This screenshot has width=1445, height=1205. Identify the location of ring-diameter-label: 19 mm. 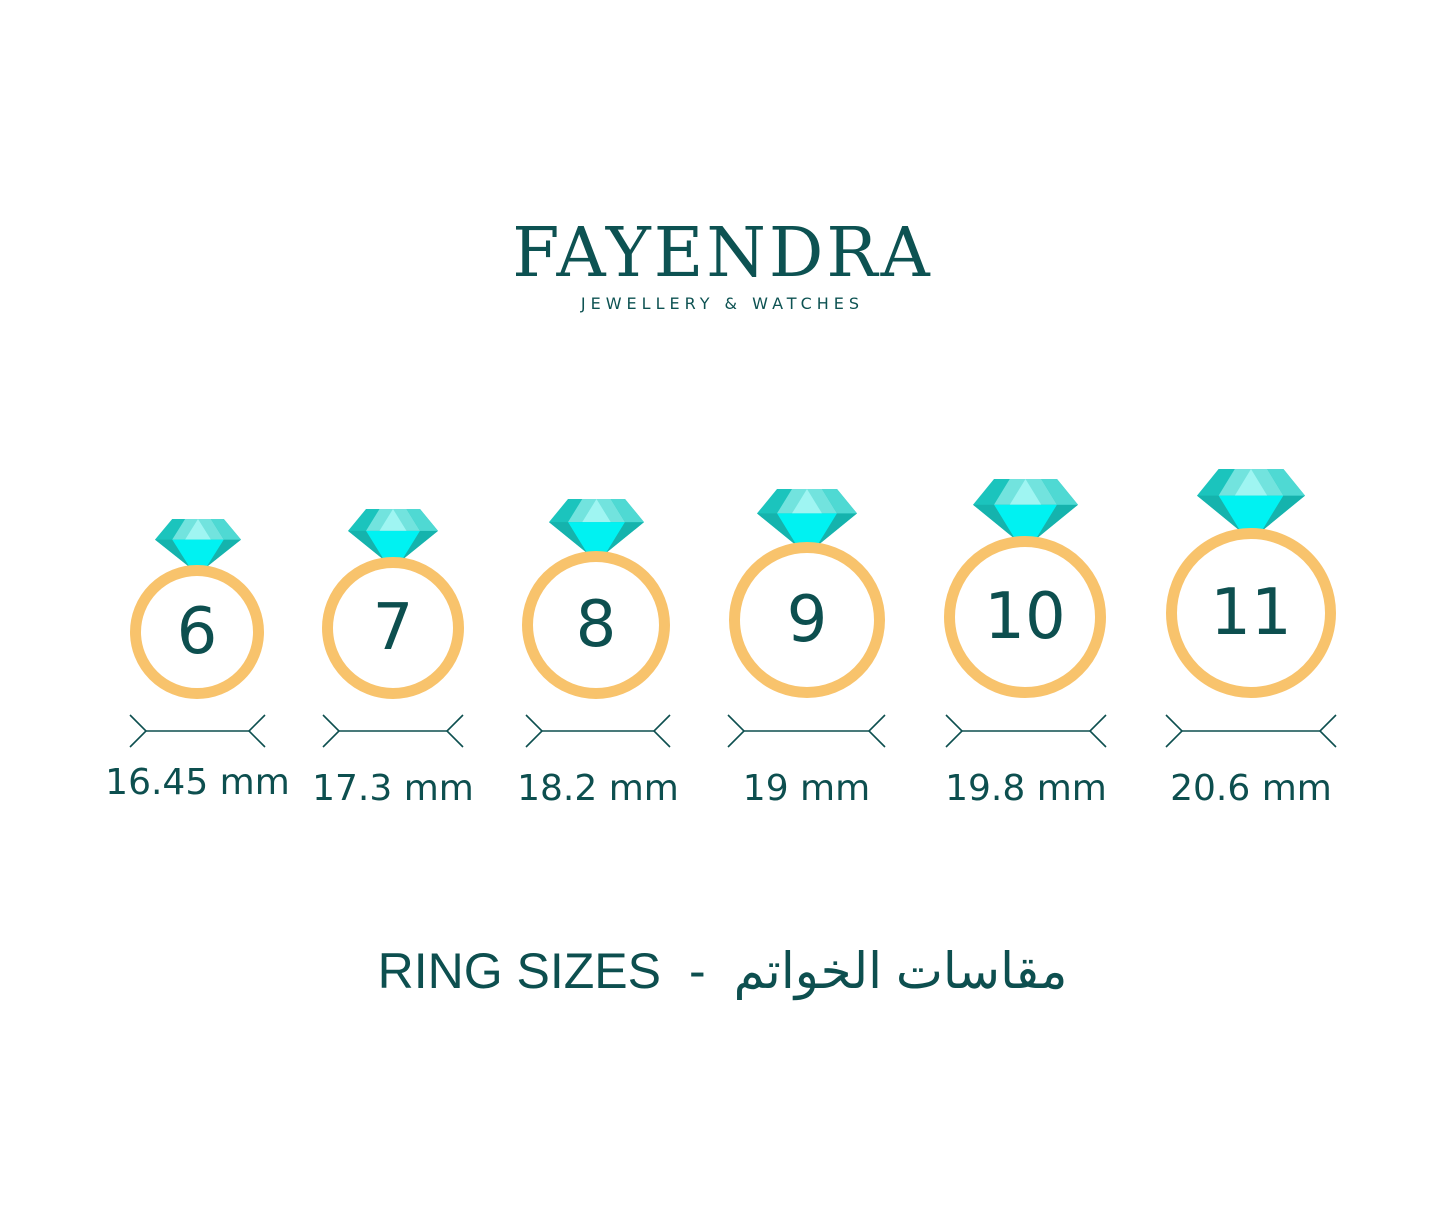
(806, 788).